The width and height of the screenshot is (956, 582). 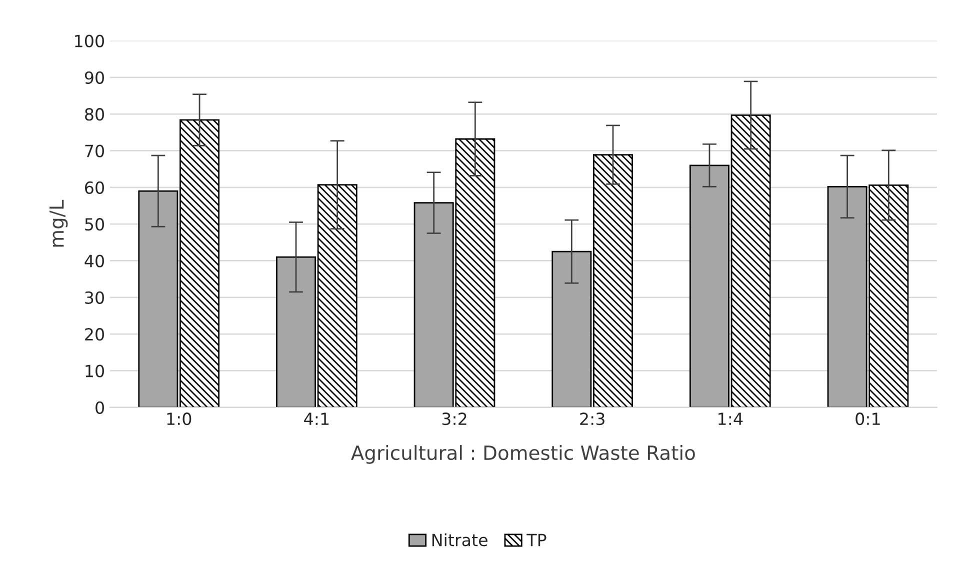 What do you see at coordinates (94, 224) in the screenshot?
I see `y-tick-label: 50` at bounding box center [94, 224].